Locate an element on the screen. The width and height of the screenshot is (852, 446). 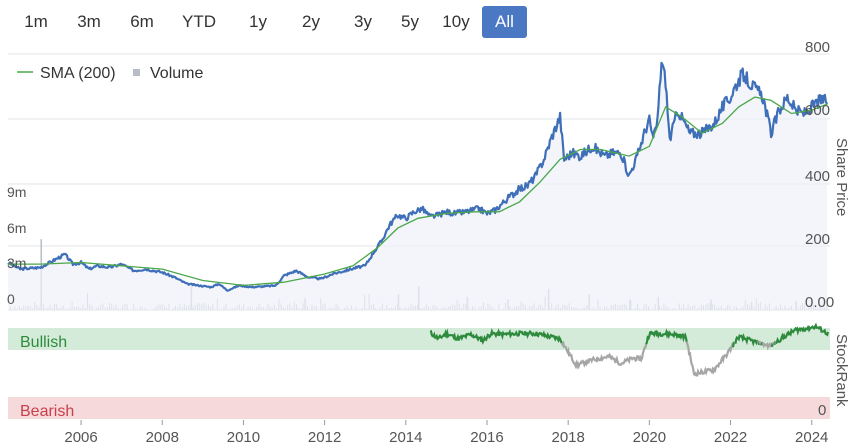
price-tick-label: 800 is located at coordinates (817, 47).